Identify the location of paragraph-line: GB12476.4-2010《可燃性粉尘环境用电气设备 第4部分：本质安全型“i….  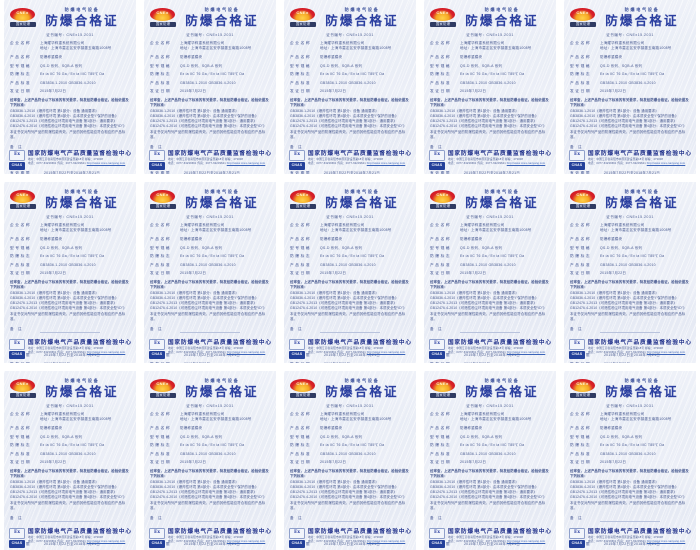
(348, 497).